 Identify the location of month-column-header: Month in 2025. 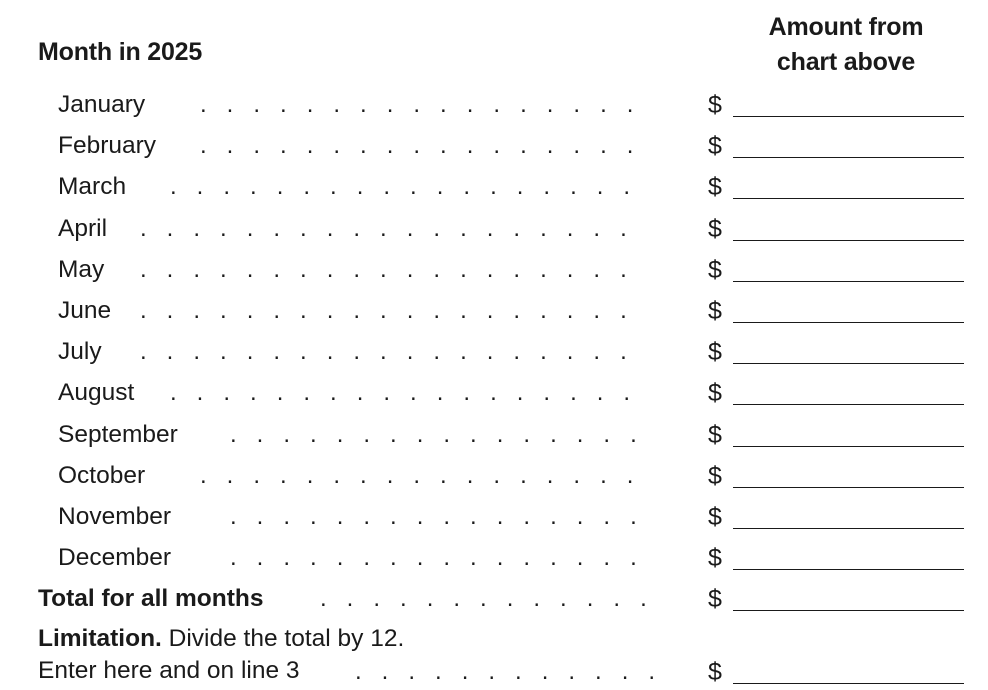
(120, 52).